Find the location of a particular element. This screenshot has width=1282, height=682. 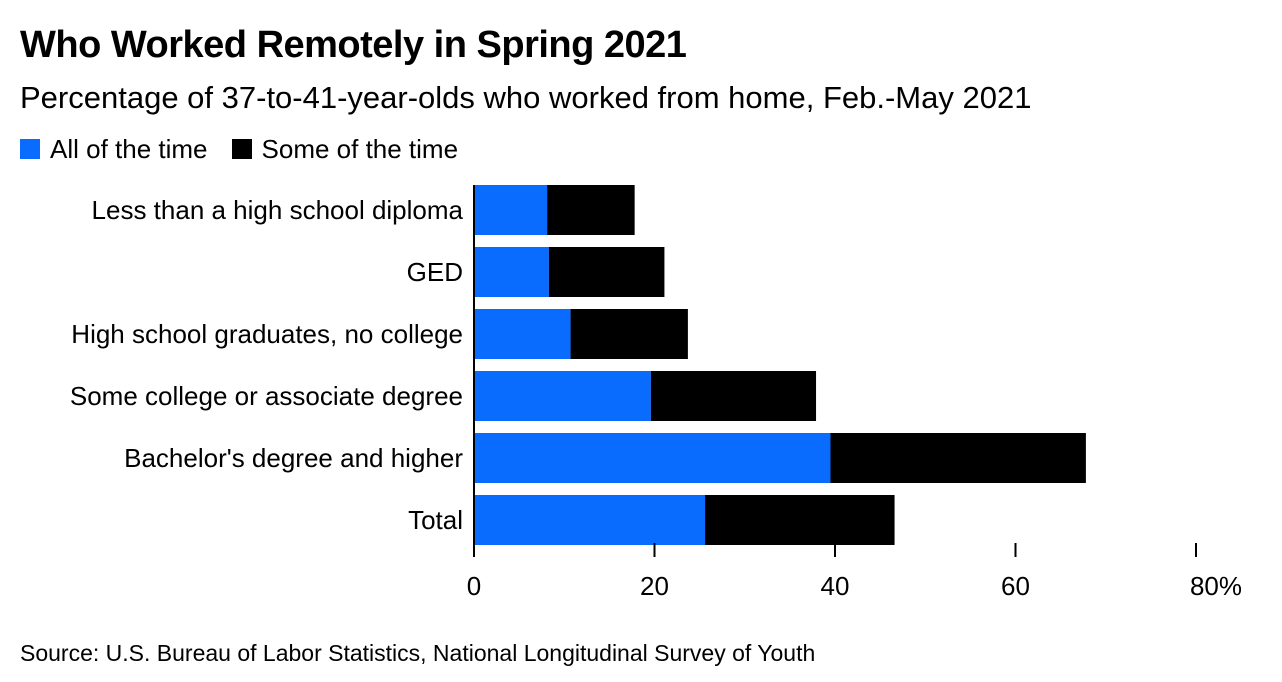

chart-title: Who Worked Remotely in Spring 2021 is located at coordinates (353, 45).